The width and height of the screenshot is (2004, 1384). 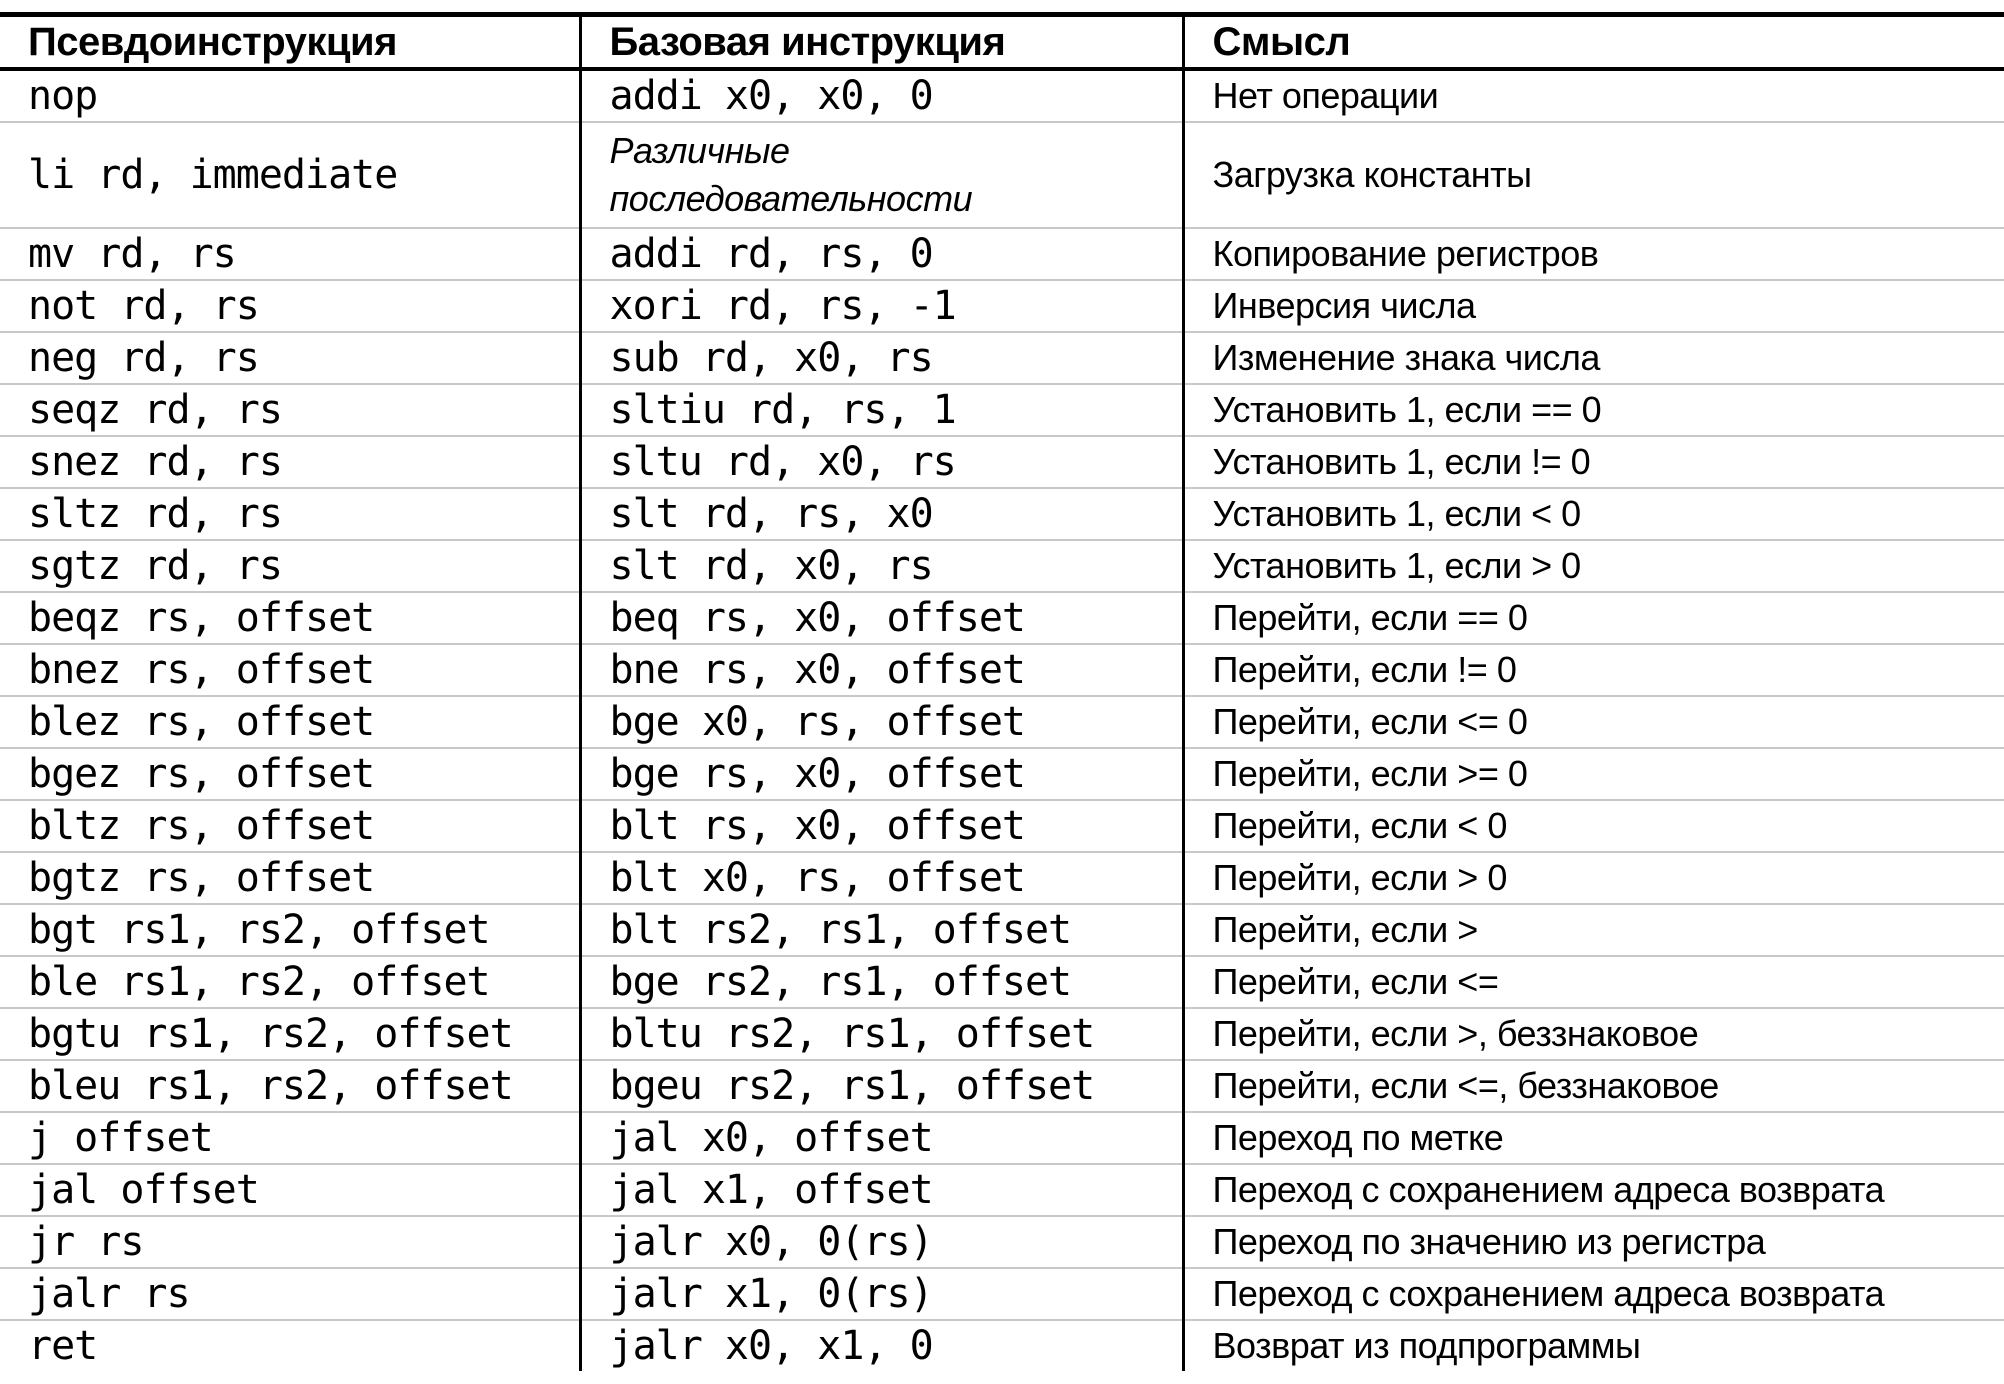 I want to click on column-header-meaning: Смысл, so click(x=1593, y=42).